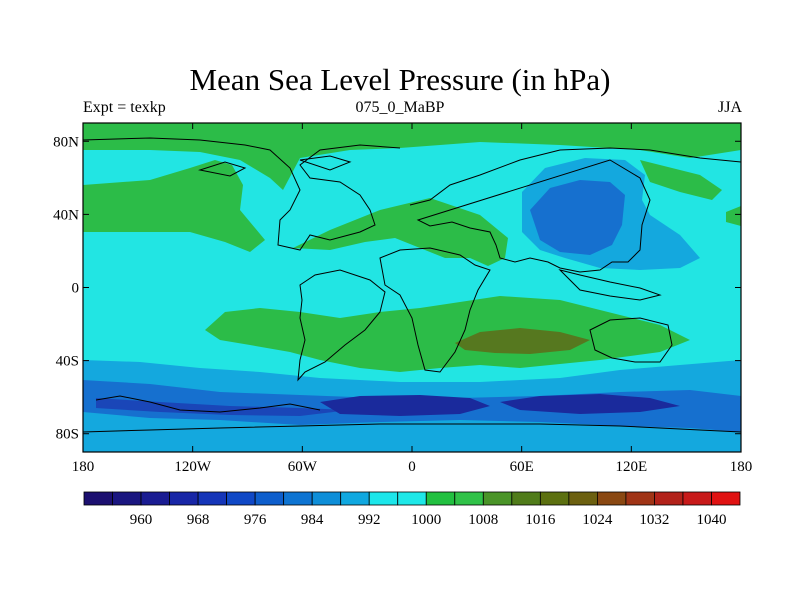 The image size is (800, 600). Describe the element at coordinates (66, 142) in the screenshot. I see `lat-tick-label: 80N` at that location.